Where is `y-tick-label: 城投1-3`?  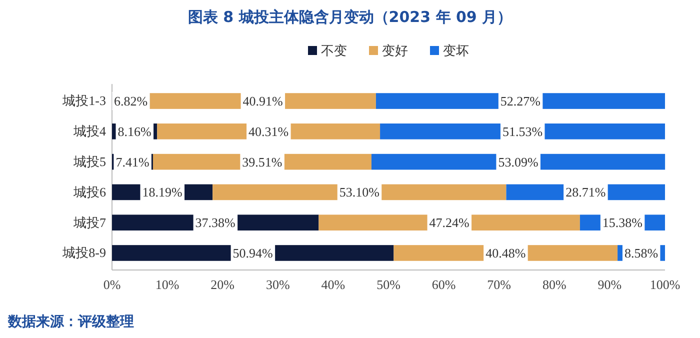 y-tick-label: 城投1-3 is located at coordinates (84, 100).